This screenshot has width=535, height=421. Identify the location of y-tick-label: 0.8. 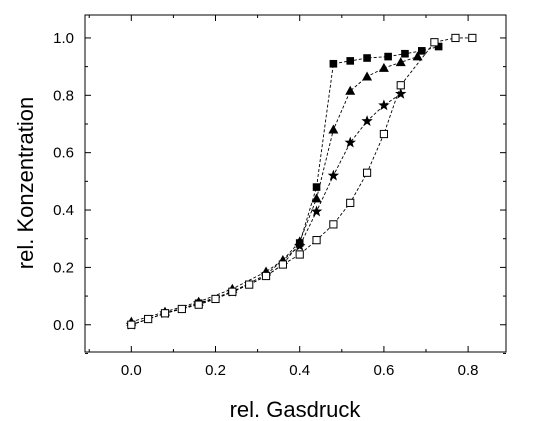
(63, 95).